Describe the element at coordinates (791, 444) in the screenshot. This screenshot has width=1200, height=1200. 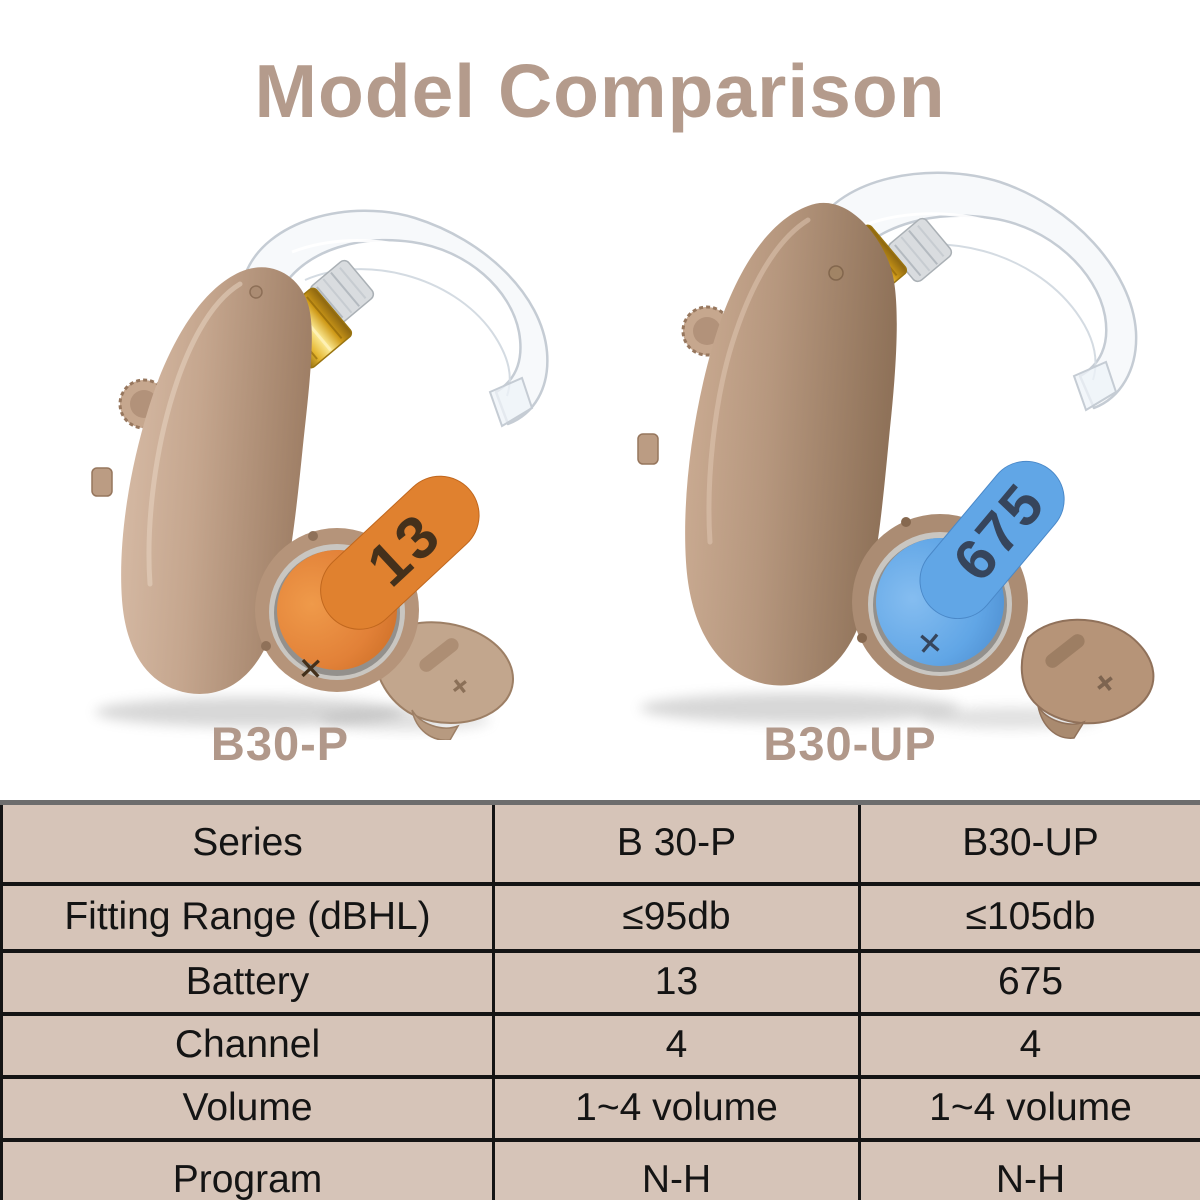
I see `device-body` at that location.